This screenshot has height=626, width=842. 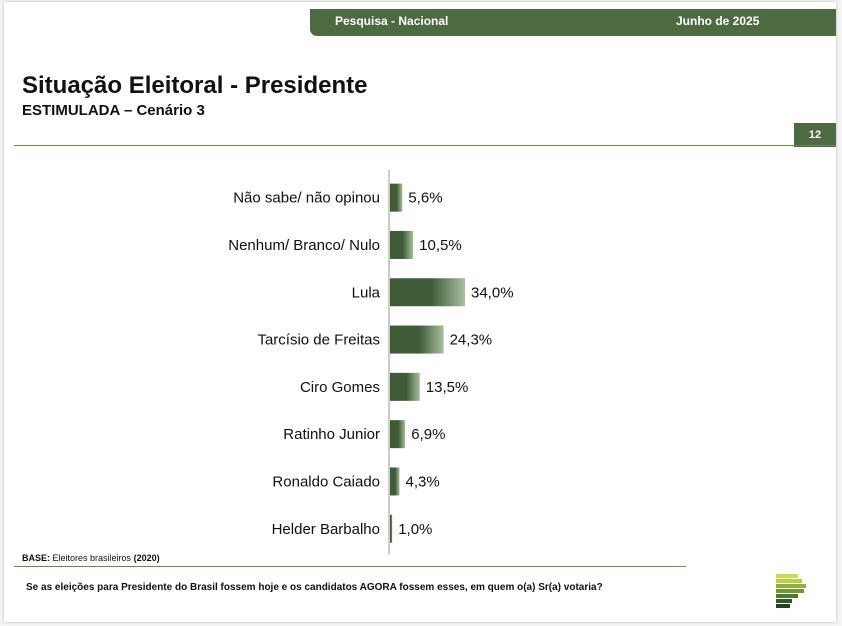 I want to click on data-label: 4,3%, so click(x=422, y=481).